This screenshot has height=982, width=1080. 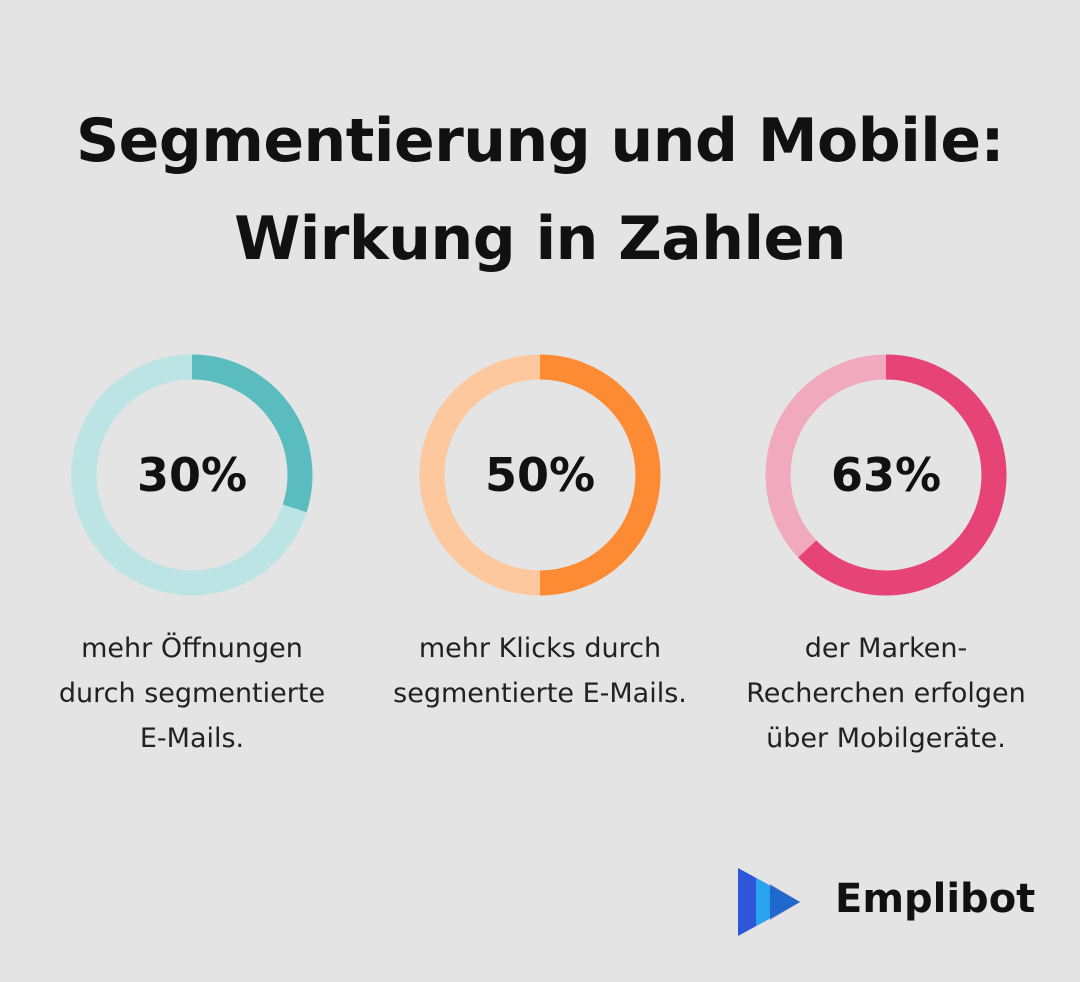 I want to click on value-label: 30%, so click(x=192, y=475).